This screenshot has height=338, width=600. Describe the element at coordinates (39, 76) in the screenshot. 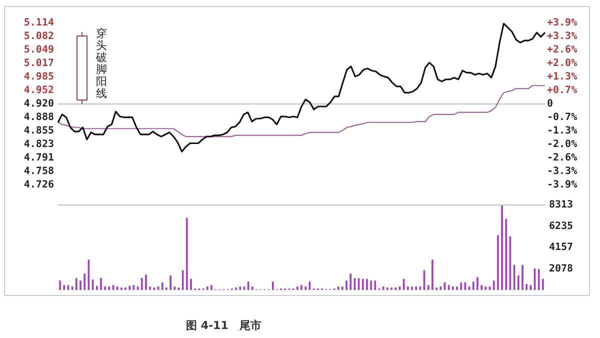

I see `y-tick-label: 4.985` at that location.